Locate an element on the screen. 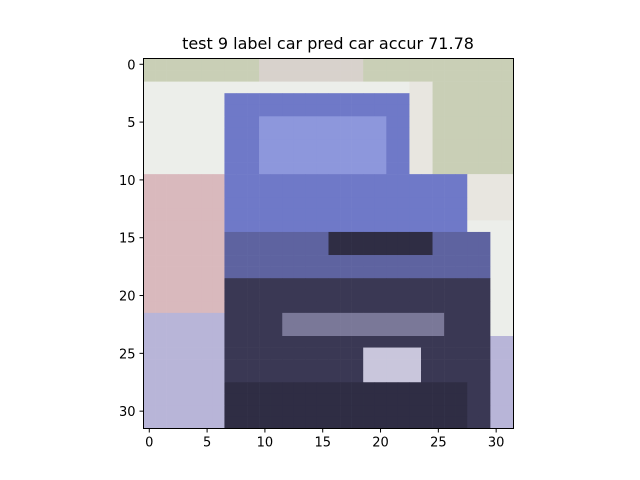 The image size is (640, 480). x-tick-label: 15 is located at coordinates (322, 443).